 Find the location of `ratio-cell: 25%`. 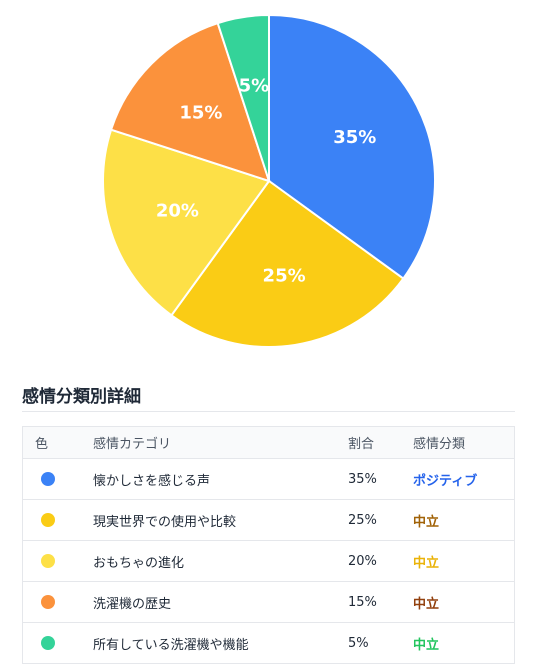

ratio-cell: 25% is located at coordinates (380, 520).